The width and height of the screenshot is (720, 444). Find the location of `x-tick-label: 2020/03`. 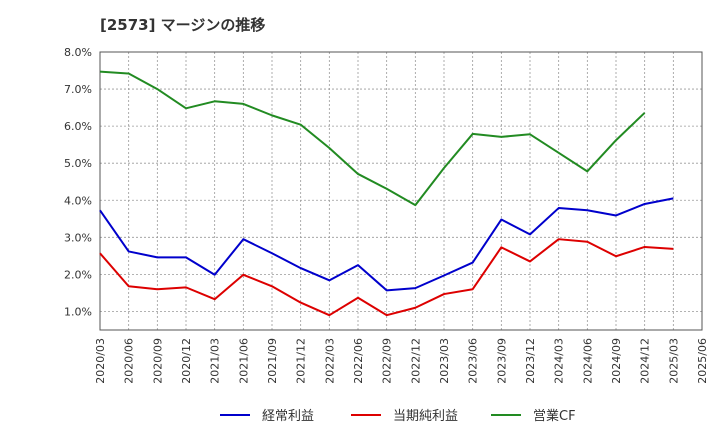

x-tick-label: 2020/03 is located at coordinates (100, 361).